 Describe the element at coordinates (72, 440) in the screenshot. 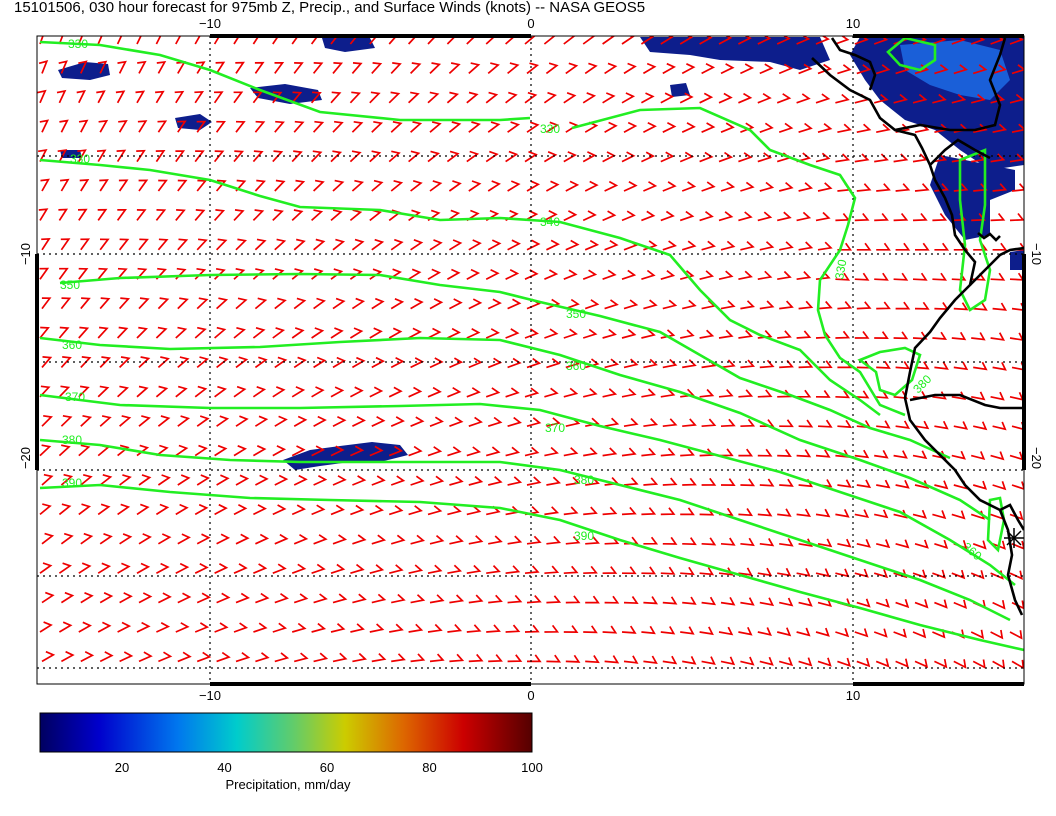

I see `contour-label: 380` at that location.